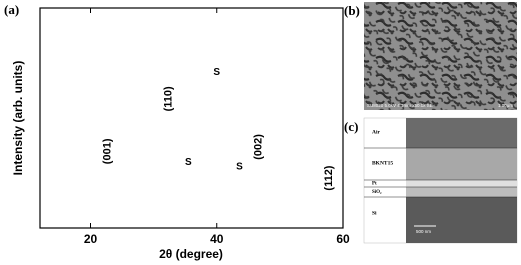  What do you see at coordinates (329, 177) in the screenshot?
I see `peak-label: (112)` at bounding box center [329, 177].